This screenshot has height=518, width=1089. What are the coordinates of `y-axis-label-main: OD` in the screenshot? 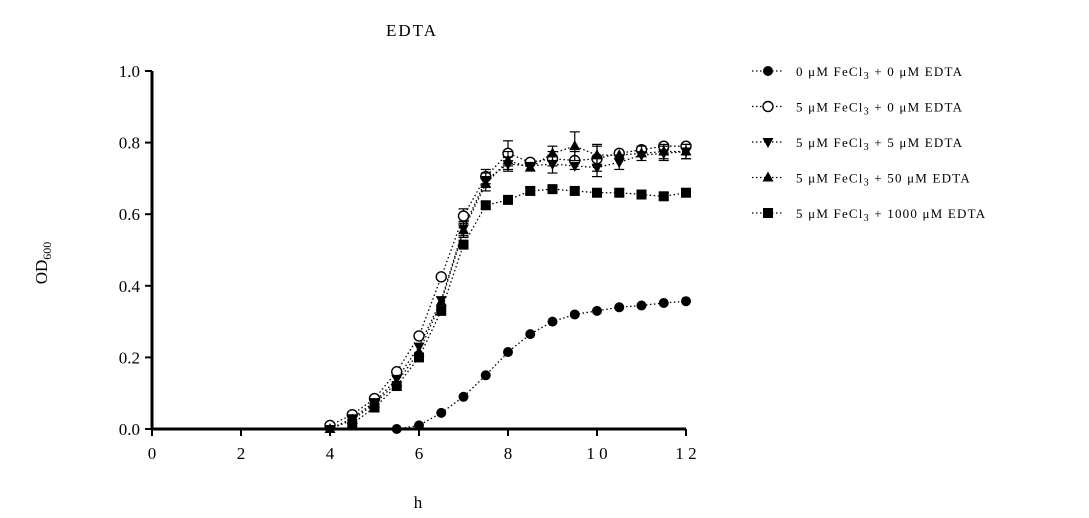 It's located at (41, 272).